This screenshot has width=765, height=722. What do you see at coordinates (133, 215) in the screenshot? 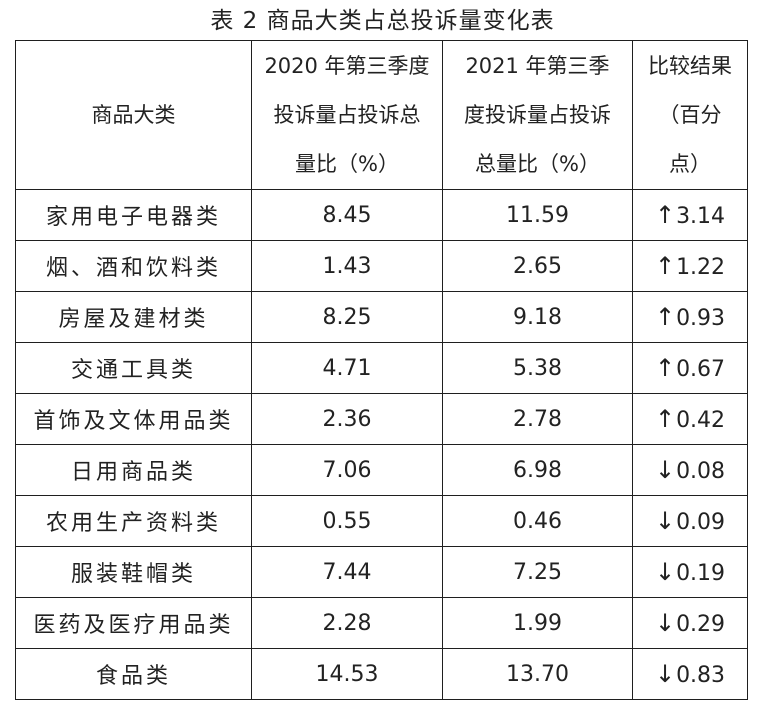
I see `category-cell: 家用电子电器类` at bounding box center [133, 215].